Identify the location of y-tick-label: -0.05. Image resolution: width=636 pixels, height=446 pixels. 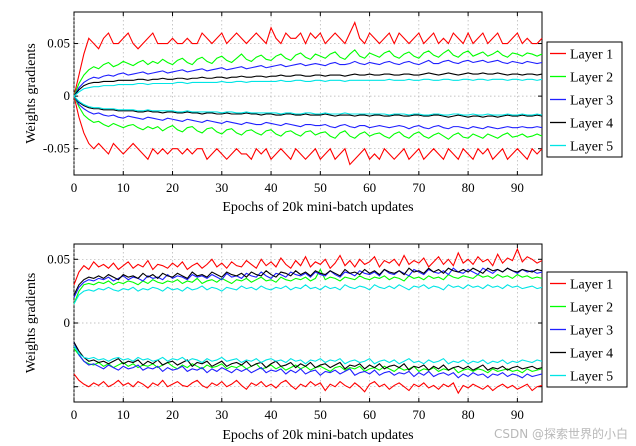
(56, 148).